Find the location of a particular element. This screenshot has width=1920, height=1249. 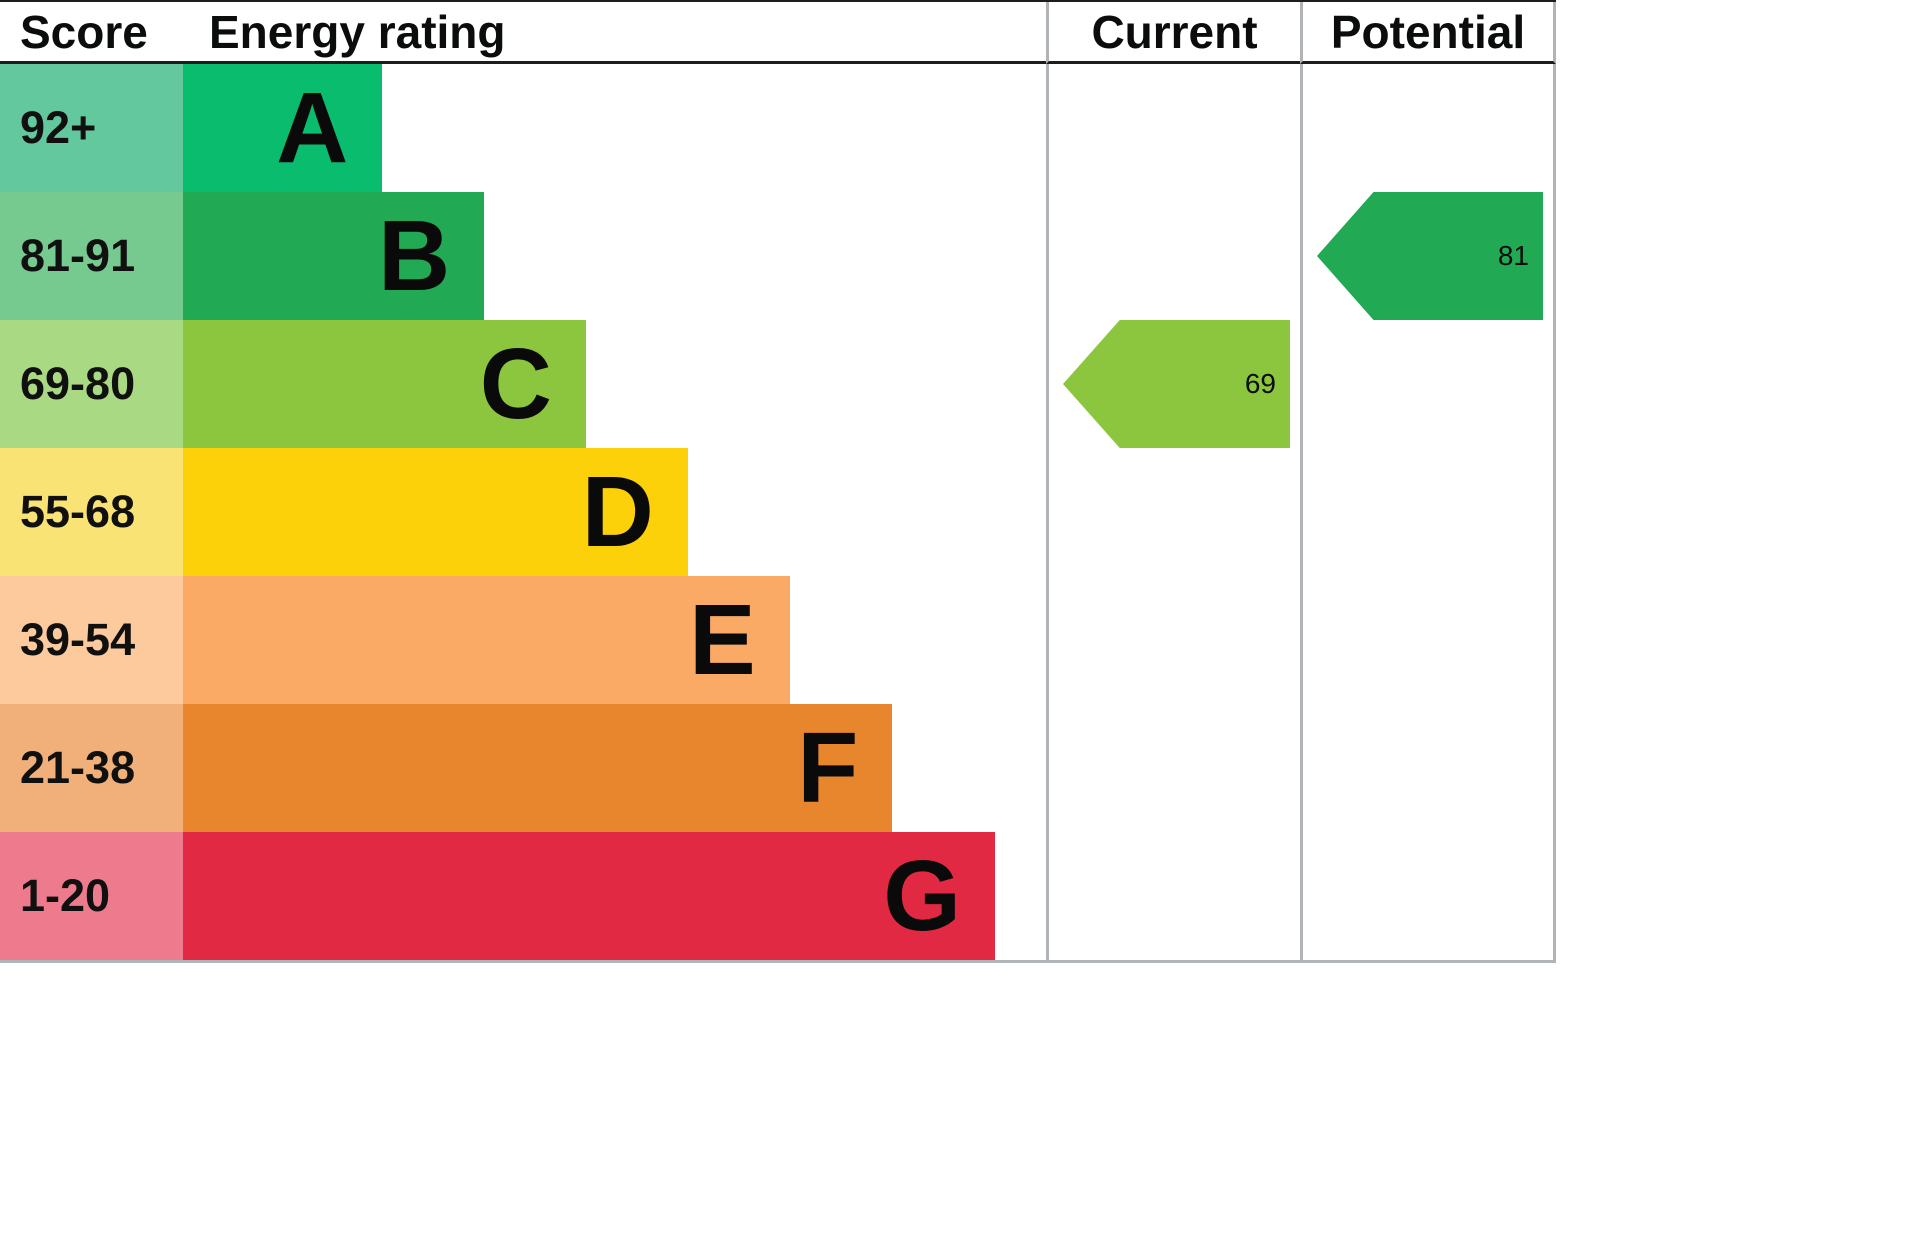

band-letter-e: E is located at coordinates (722, 640).